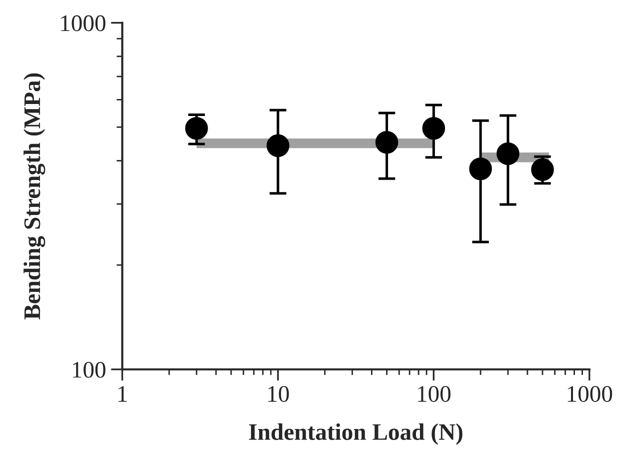 The height and width of the screenshot is (456, 627). I want to click on x-tick-label: 1, so click(122, 394).